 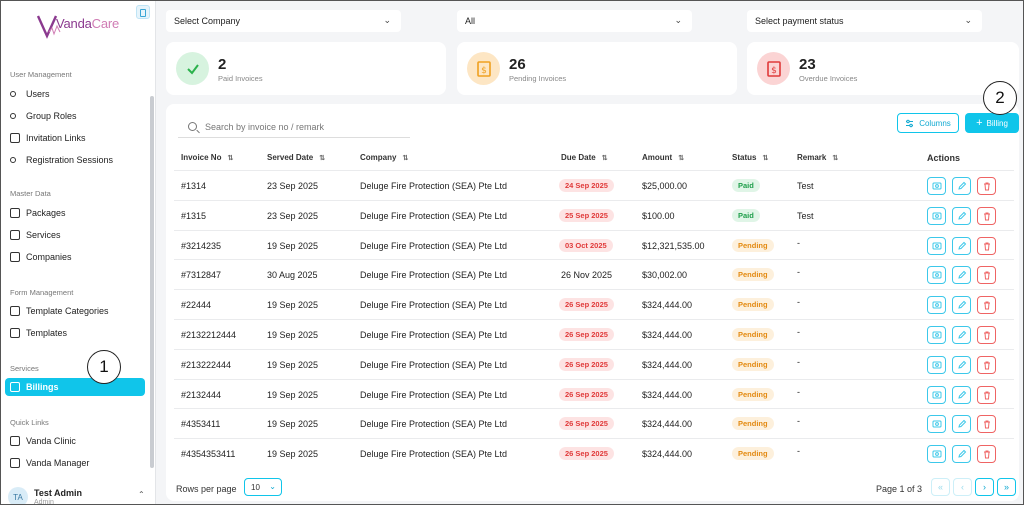 What do you see at coordinates (817, 157) in the screenshot?
I see `column-header-remark: Remark ⇅` at bounding box center [817, 157].